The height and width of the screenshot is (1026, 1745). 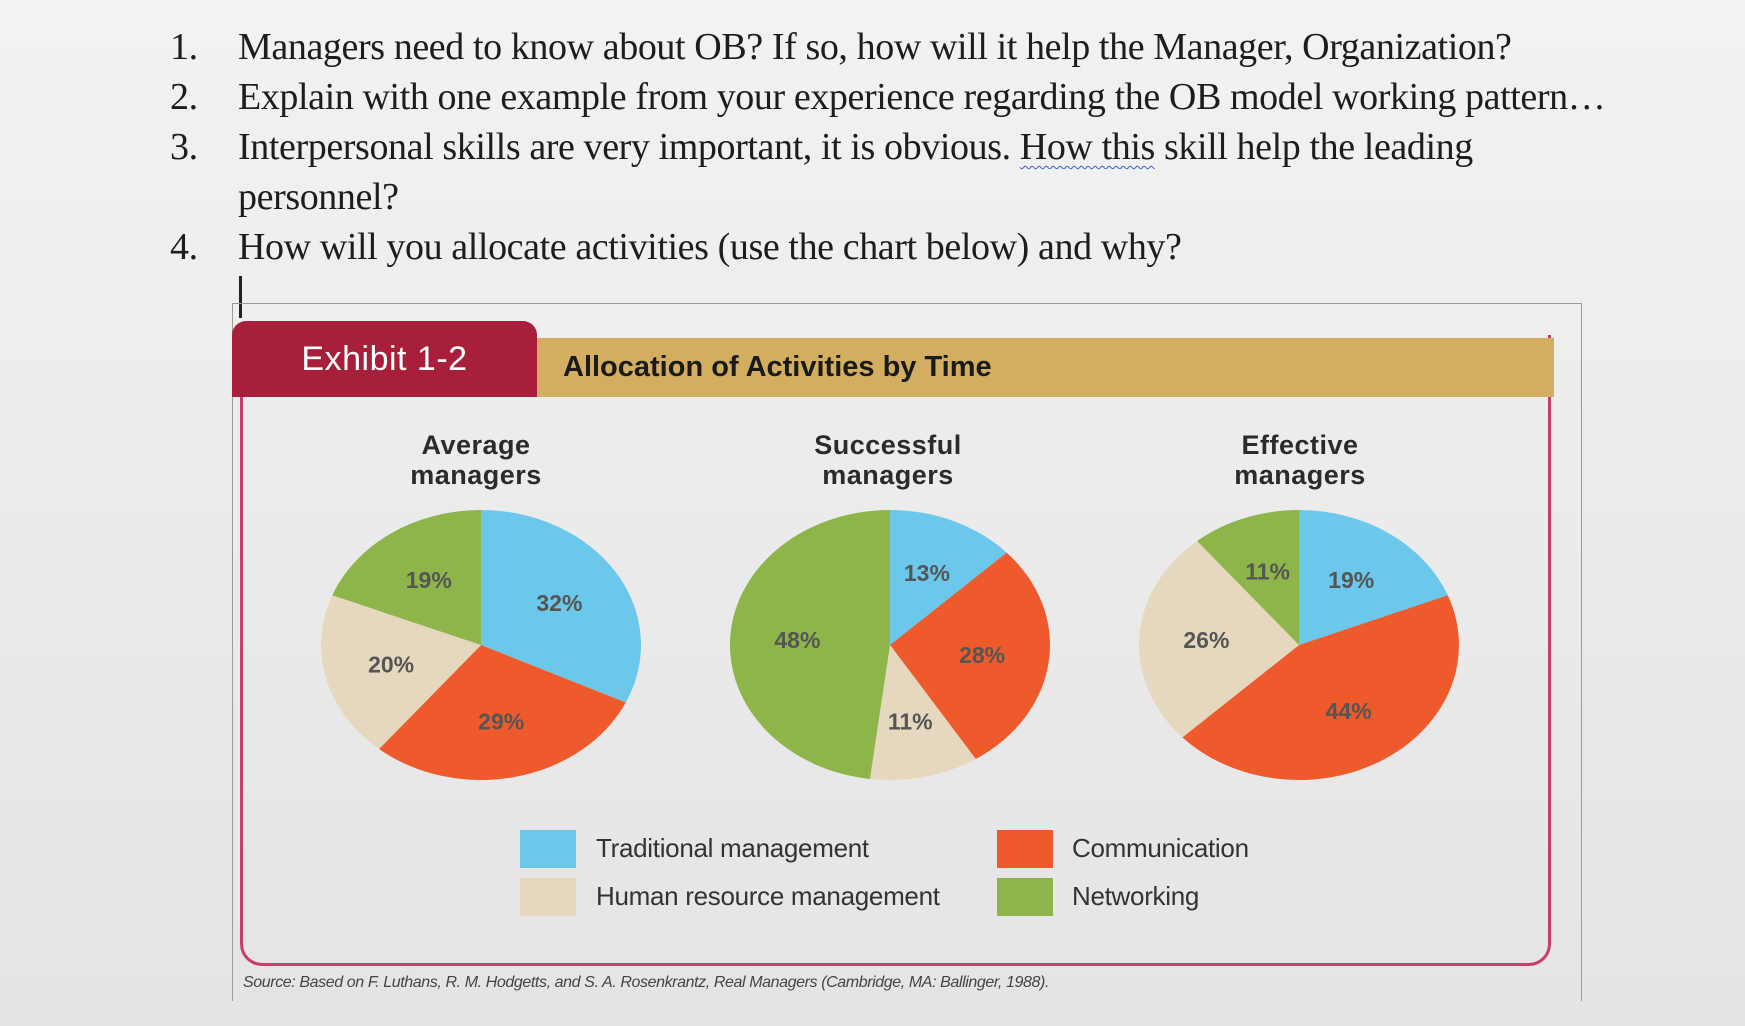 I want to click on pie-chart-average: 32% 29% 20% 19%, so click(x=481, y=647).